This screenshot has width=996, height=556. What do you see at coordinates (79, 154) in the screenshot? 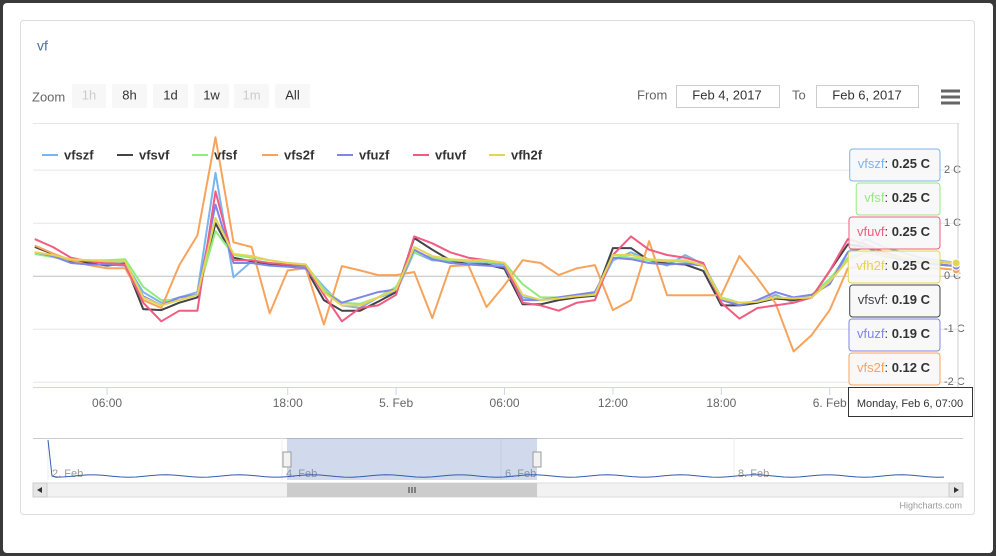
I see `legend-label: vfszf` at bounding box center [79, 154].